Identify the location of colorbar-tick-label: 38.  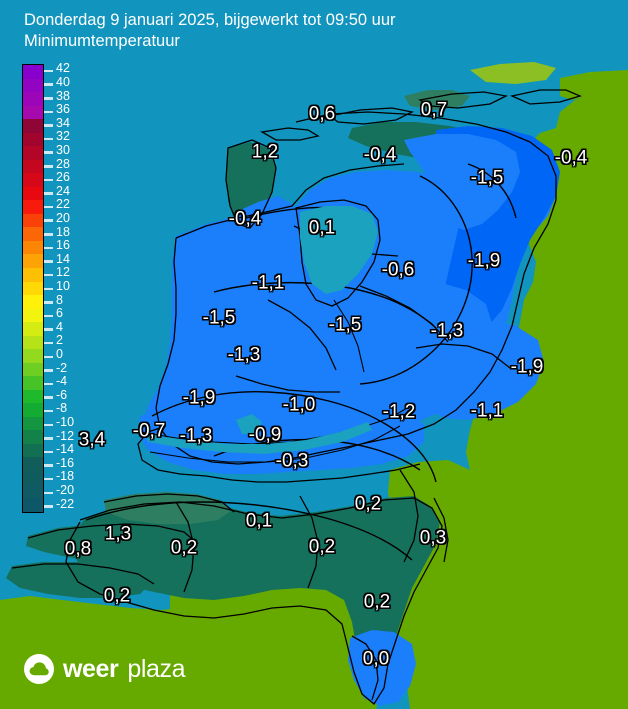
(63, 95).